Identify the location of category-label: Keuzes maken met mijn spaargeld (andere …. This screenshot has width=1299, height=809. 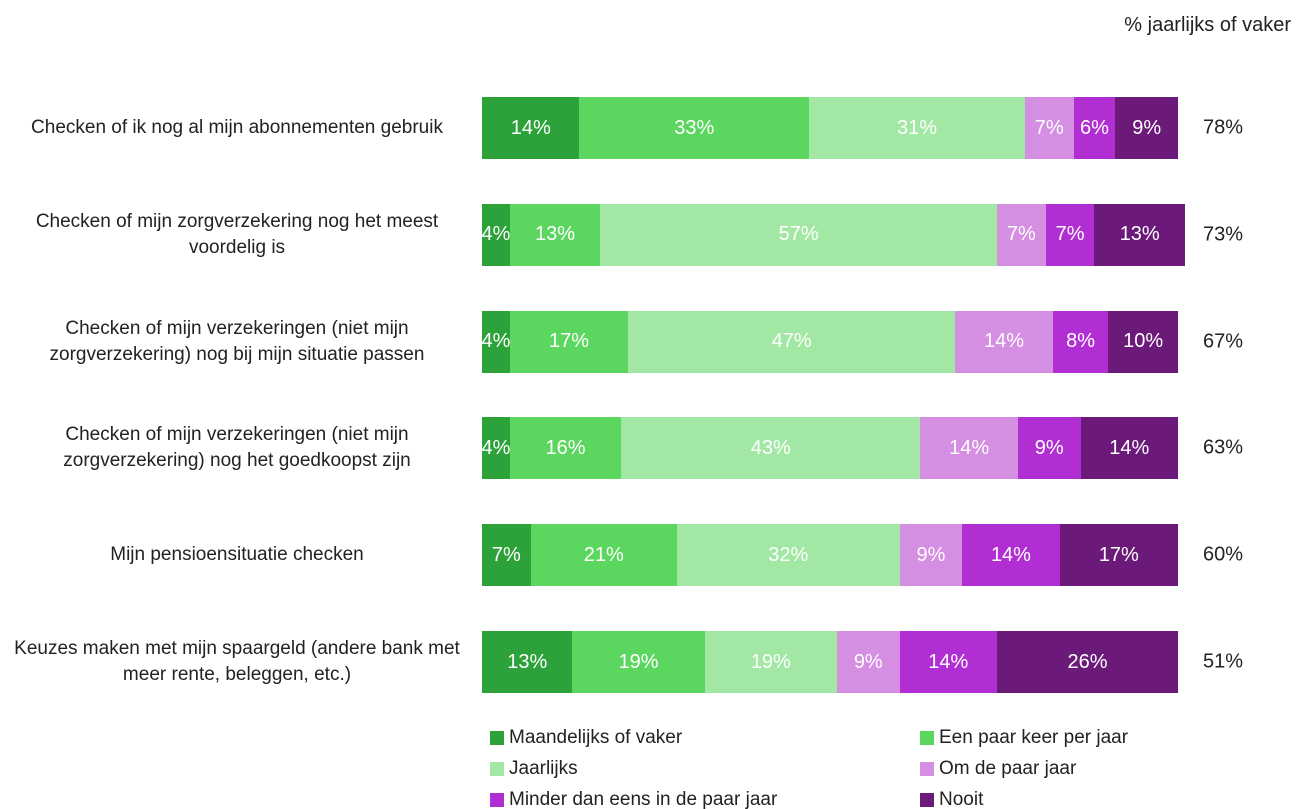
(237, 661).